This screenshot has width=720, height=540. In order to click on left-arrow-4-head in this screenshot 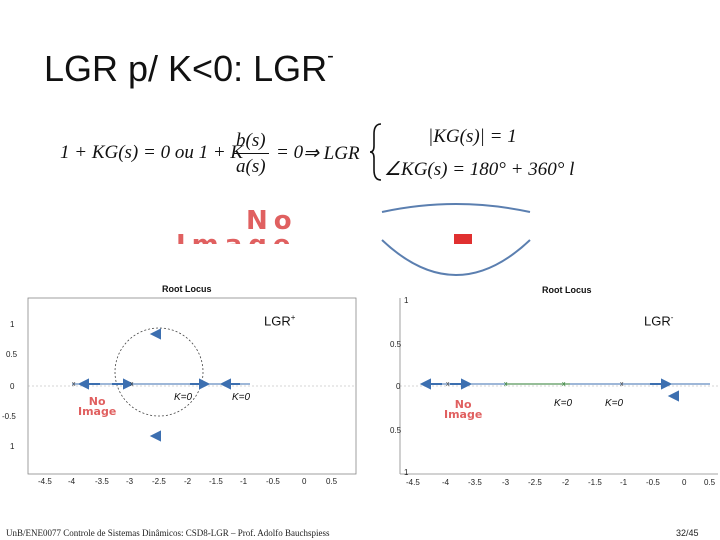, I will do `click(225, 384)`.